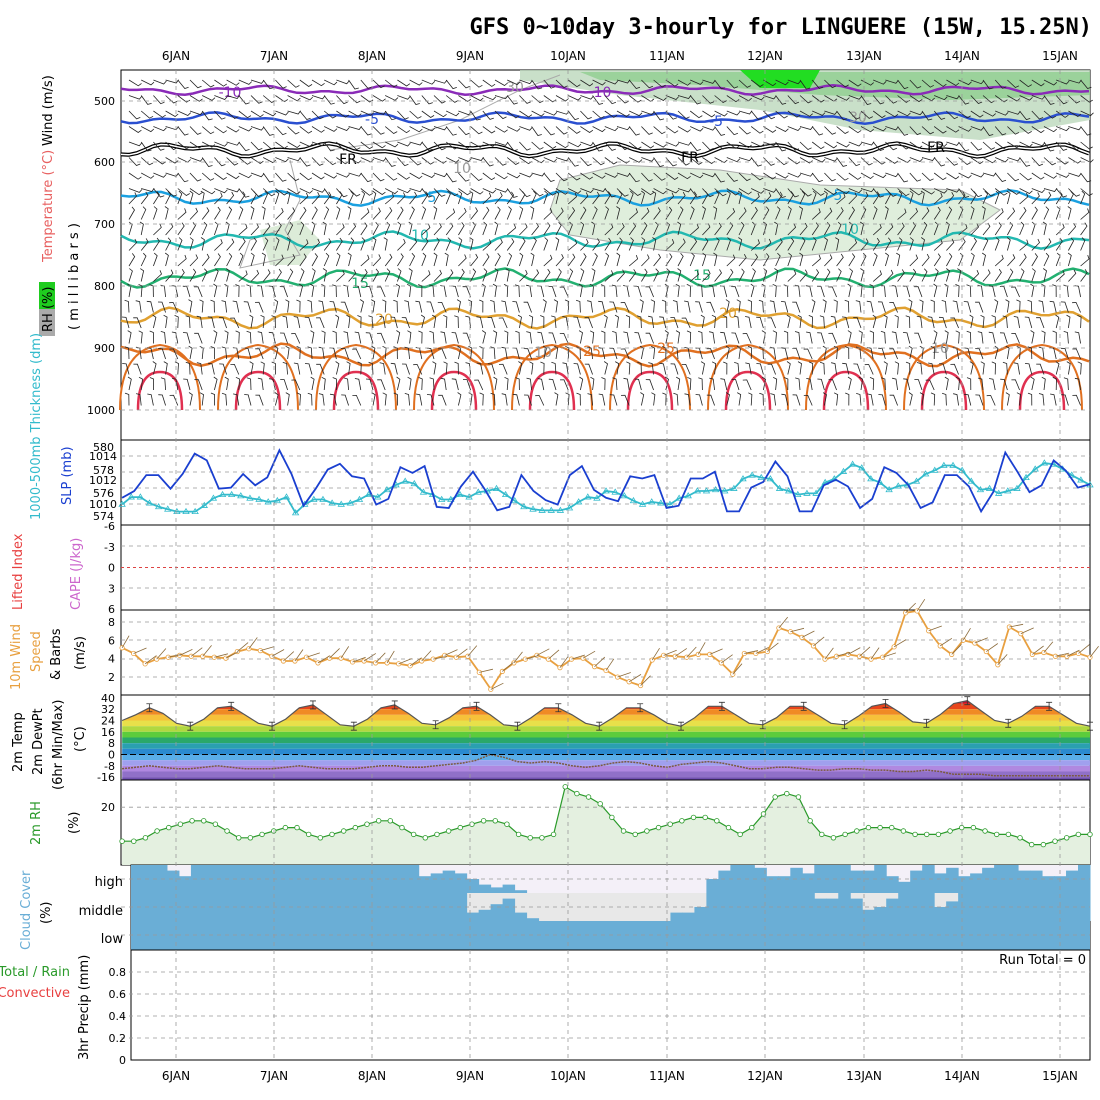 The image size is (1100, 1100). Describe the element at coordinates (274, 1076) in the screenshot. I see `bottom-date-label: 7JAN` at that location.